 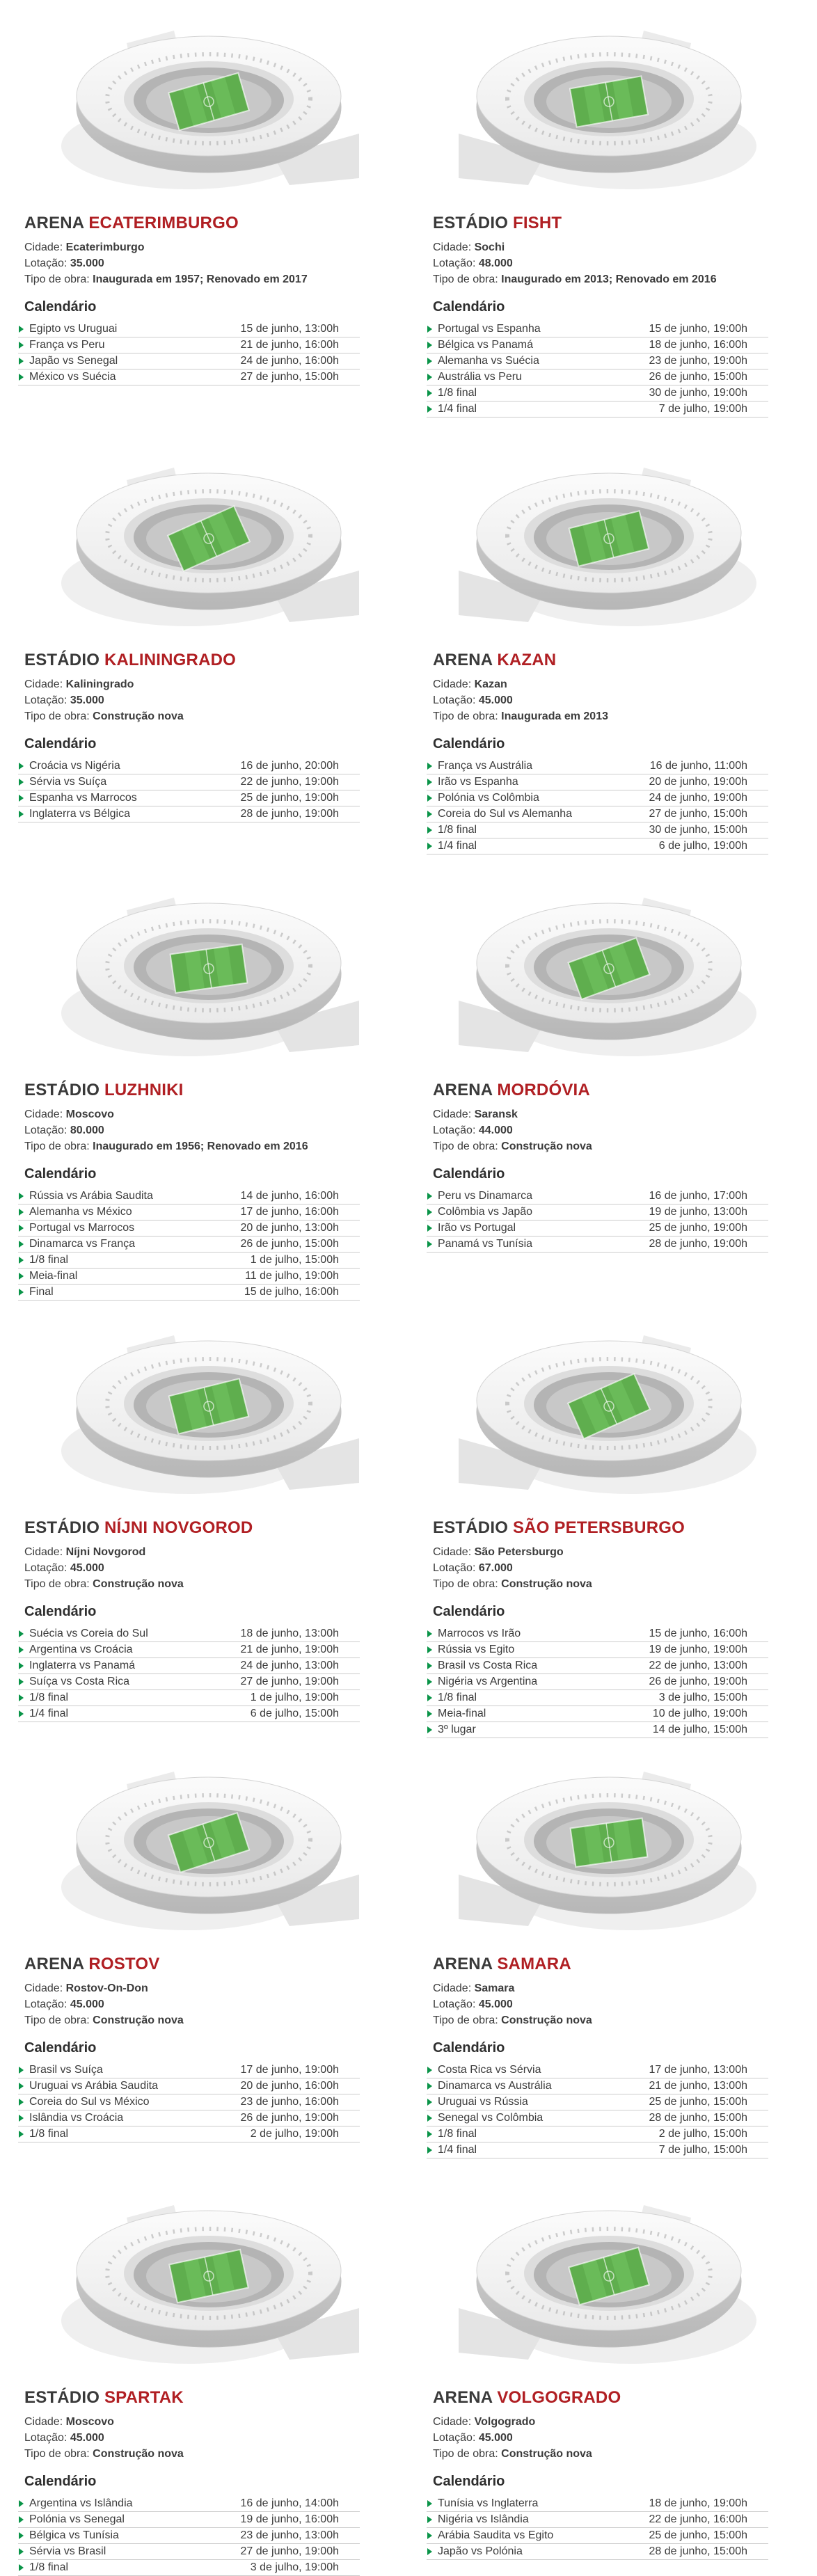 I want to click on construction-line: Tipo de obra: Construção nova, so click(x=601, y=1584).